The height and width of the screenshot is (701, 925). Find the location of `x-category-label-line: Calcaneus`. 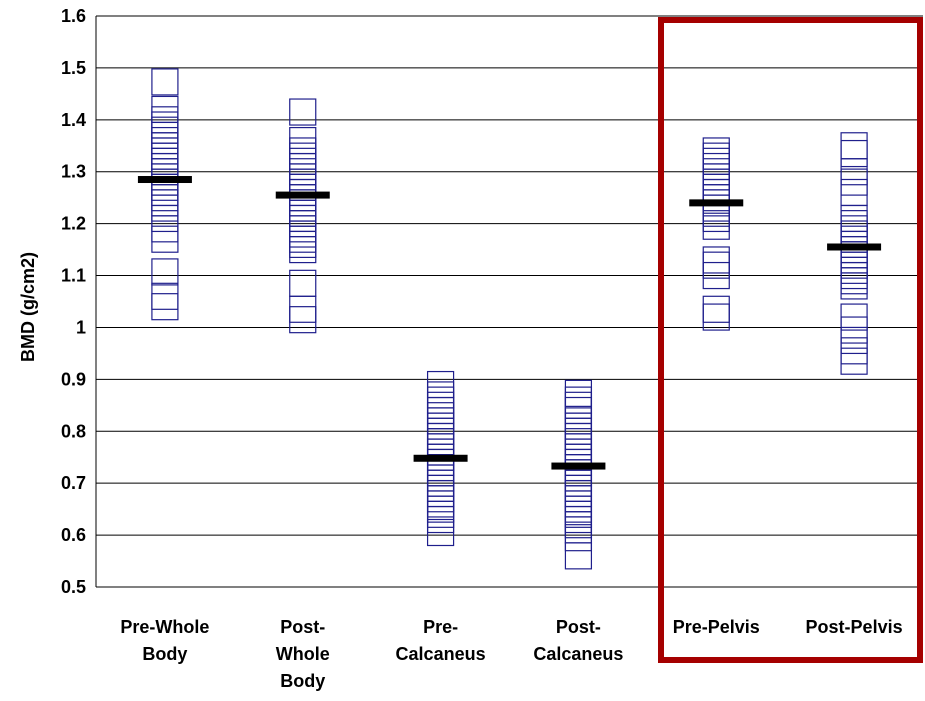

x-category-label-line: Calcaneus is located at coordinates (578, 654).